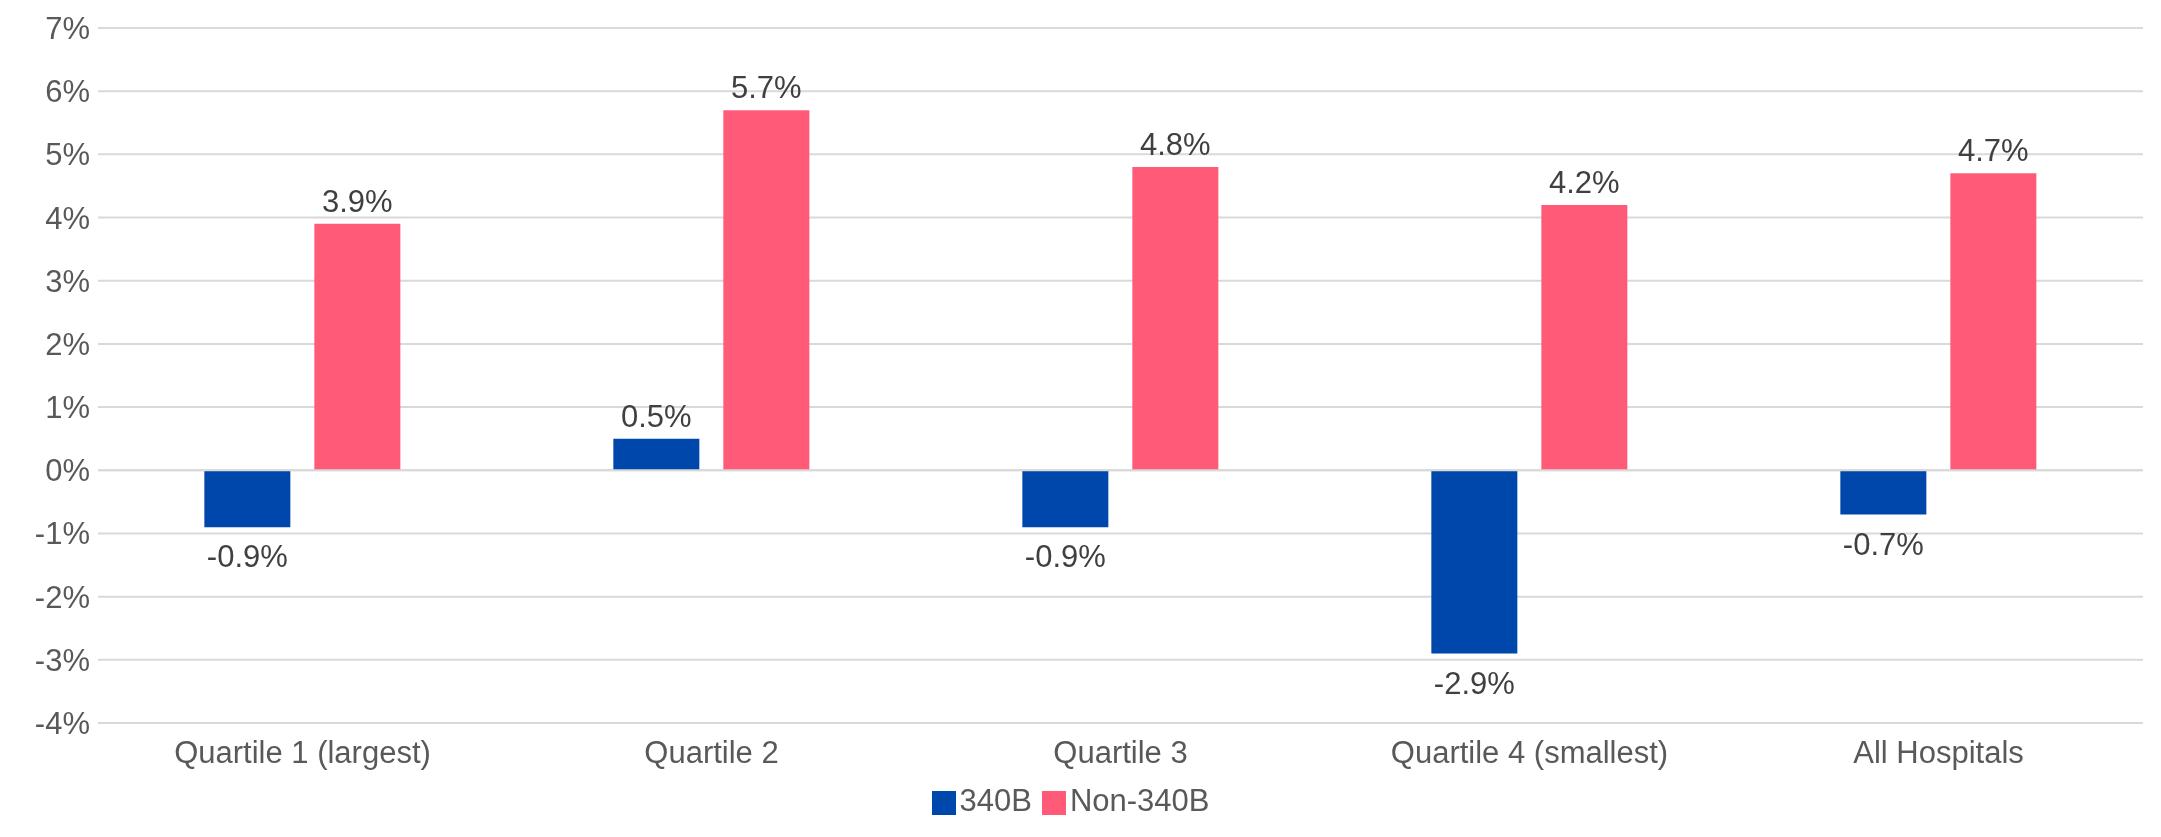  I want to click on y-tick-label: 4%, so click(67, 218).